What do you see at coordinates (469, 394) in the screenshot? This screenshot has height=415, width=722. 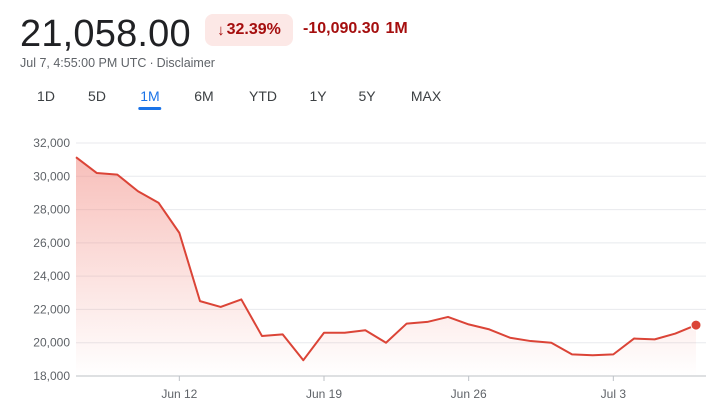 I see `x-tick-label: Jun 26` at bounding box center [469, 394].